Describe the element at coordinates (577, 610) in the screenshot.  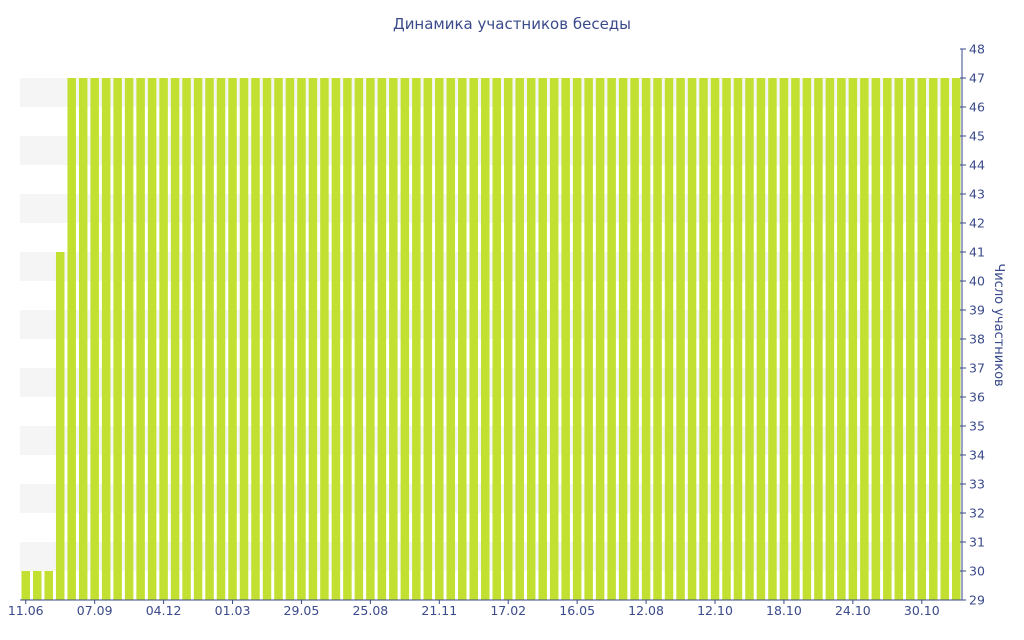
I see `x-tick-label: 16.05` at that location.